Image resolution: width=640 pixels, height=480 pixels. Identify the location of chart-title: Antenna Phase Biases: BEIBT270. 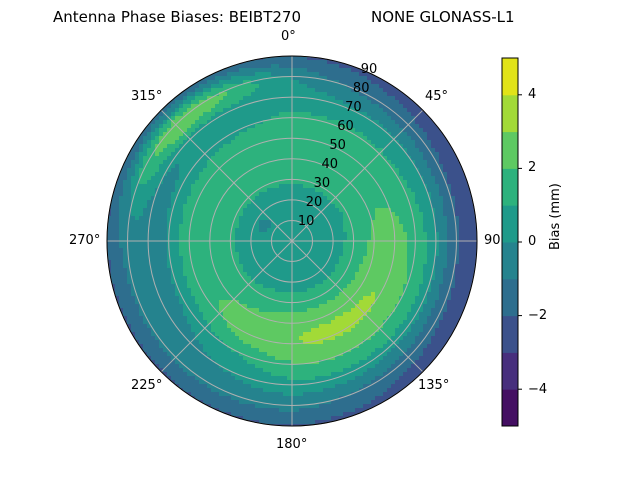
(177, 17).